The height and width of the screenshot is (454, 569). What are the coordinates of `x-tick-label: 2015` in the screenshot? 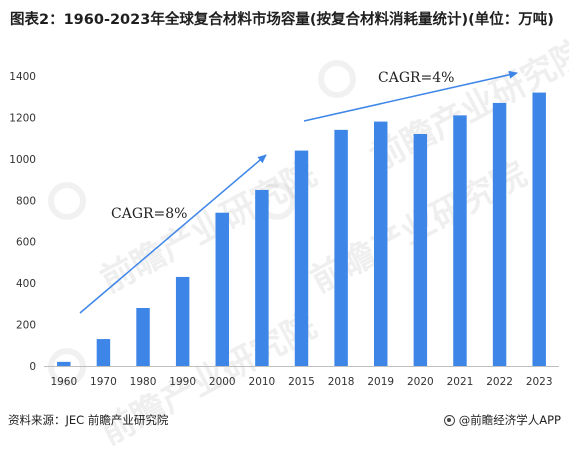 It's located at (301, 382).